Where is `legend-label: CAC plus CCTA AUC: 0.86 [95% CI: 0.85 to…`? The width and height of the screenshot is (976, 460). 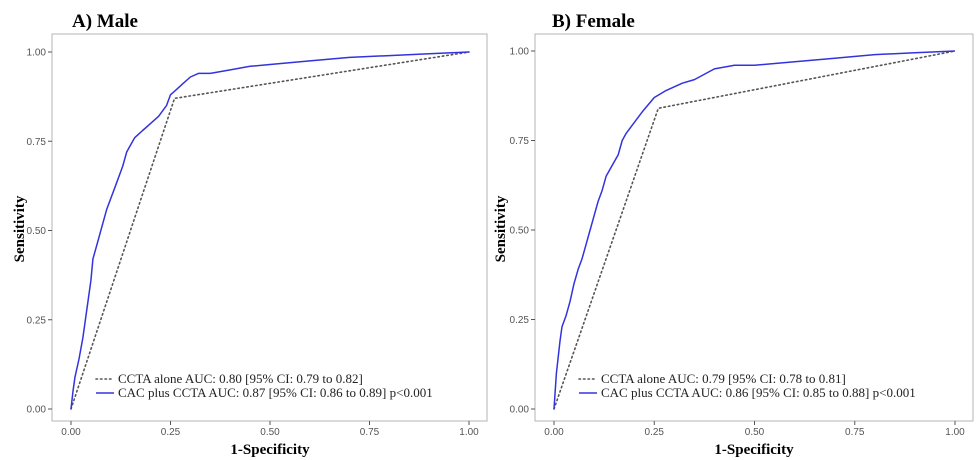
legend-label: CAC plus CCTA AUC: 0.86 [95% CI: 0.85 to… is located at coordinates (758, 392).